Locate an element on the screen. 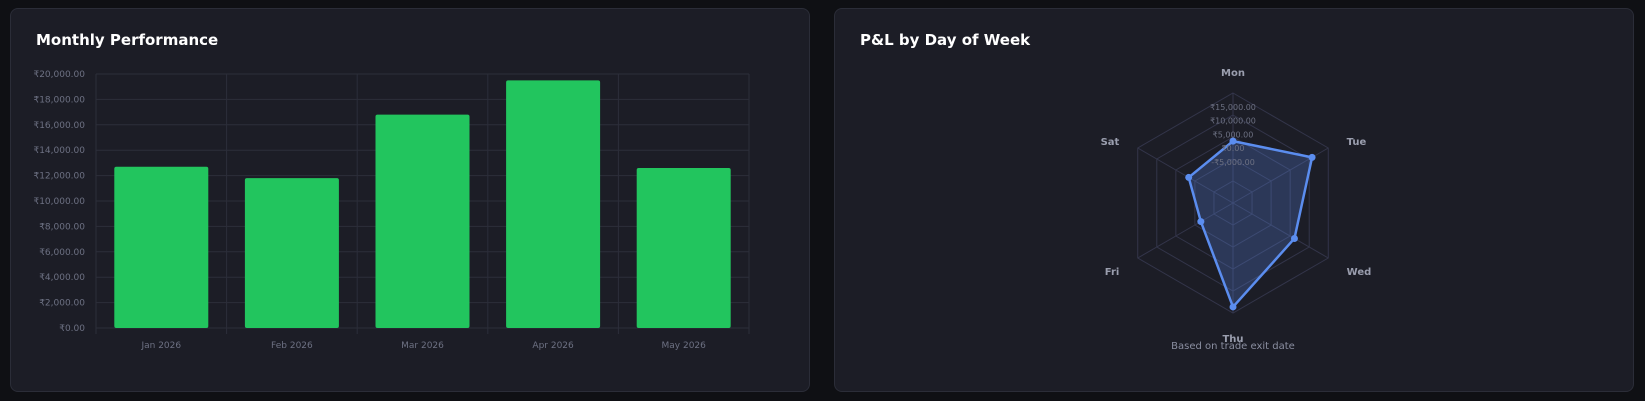 The height and width of the screenshot is (401, 1645). y-tick-label: ₹16,000.00 is located at coordinates (59, 126).